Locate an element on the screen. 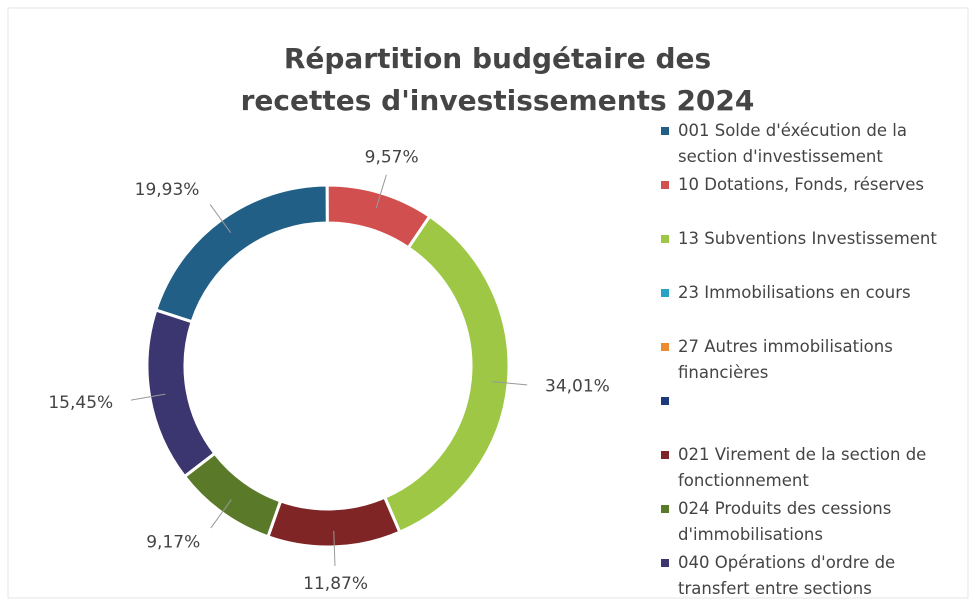  data-label: 9,57% is located at coordinates (392, 157).